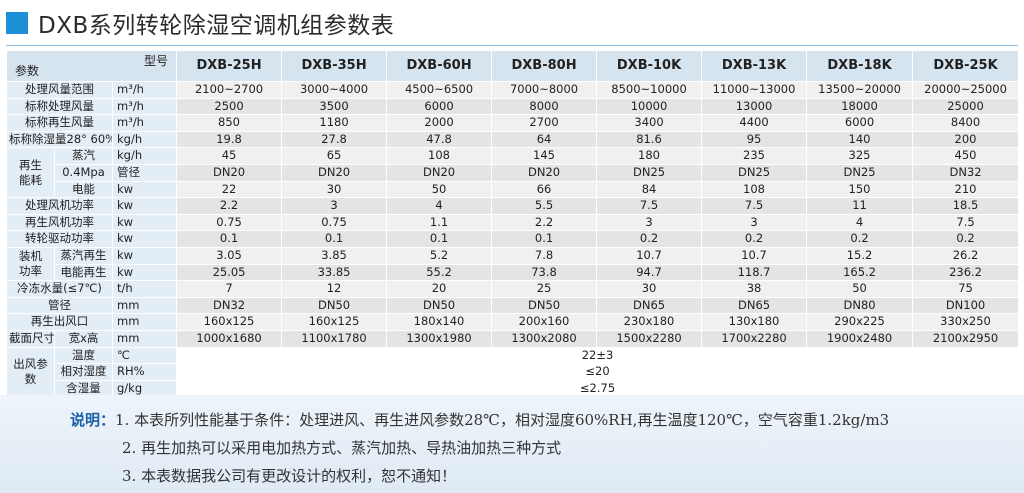 This screenshot has width=1024, height=493. I want to click on value-cell: DN80, so click(860, 305).